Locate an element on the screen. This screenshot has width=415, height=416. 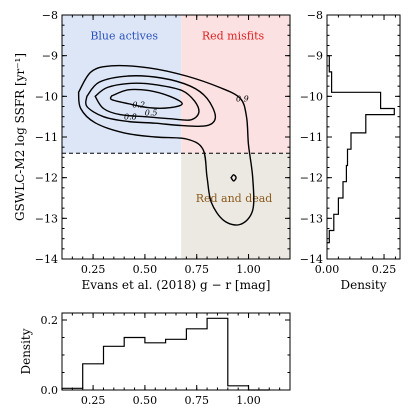
contour-level-labels: 0.20.5 0.8 0.9 is located at coordinates (186, 107).